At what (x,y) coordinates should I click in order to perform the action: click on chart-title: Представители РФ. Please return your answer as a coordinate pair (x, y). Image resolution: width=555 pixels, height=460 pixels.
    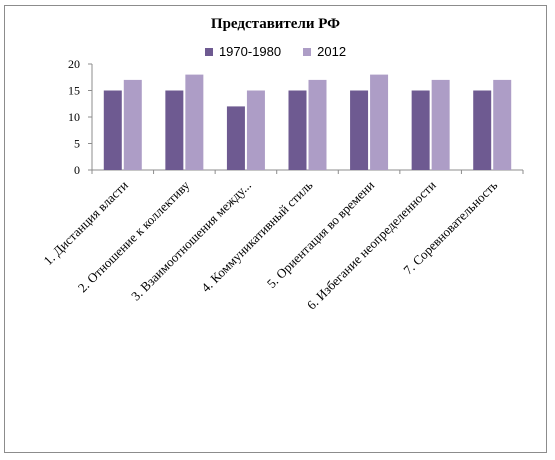
    Looking at the image, I should click on (275, 24).